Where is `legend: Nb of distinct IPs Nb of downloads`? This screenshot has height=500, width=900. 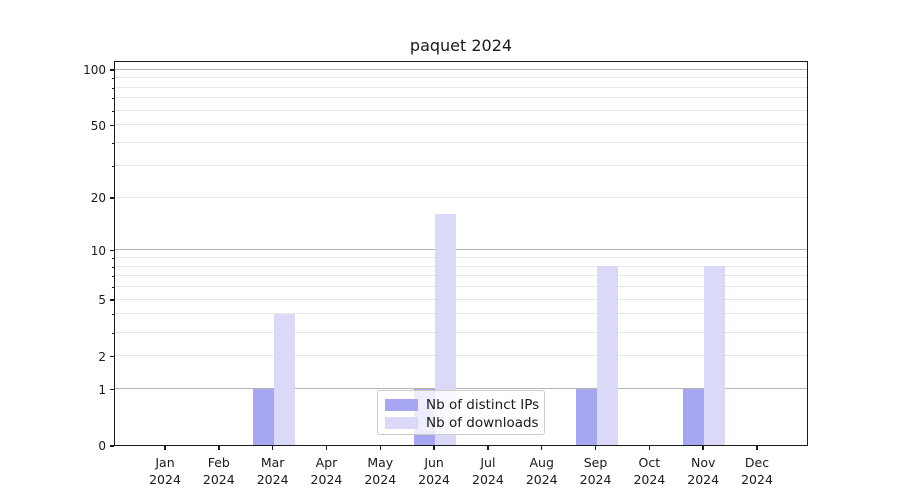 legend: Nb of distinct IPs Nb of downloads is located at coordinates (461, 412).